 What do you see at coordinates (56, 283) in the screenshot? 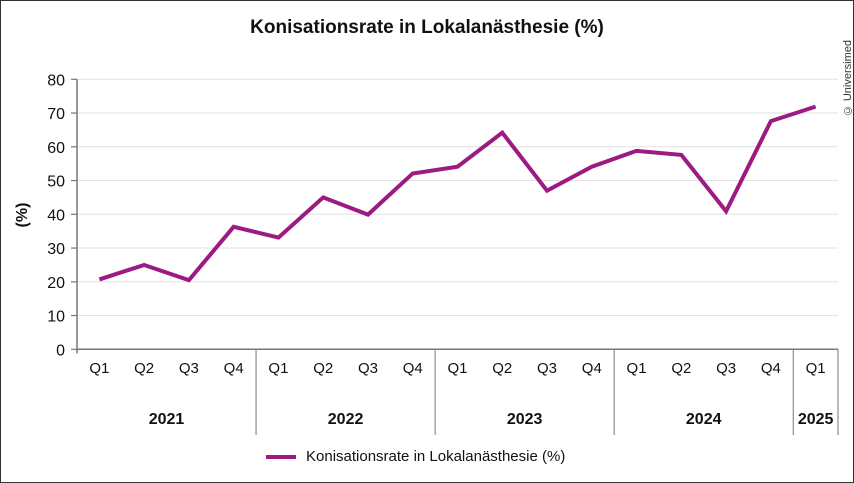
I see `y-tick-label: 20` at bounding box center [56, 283].